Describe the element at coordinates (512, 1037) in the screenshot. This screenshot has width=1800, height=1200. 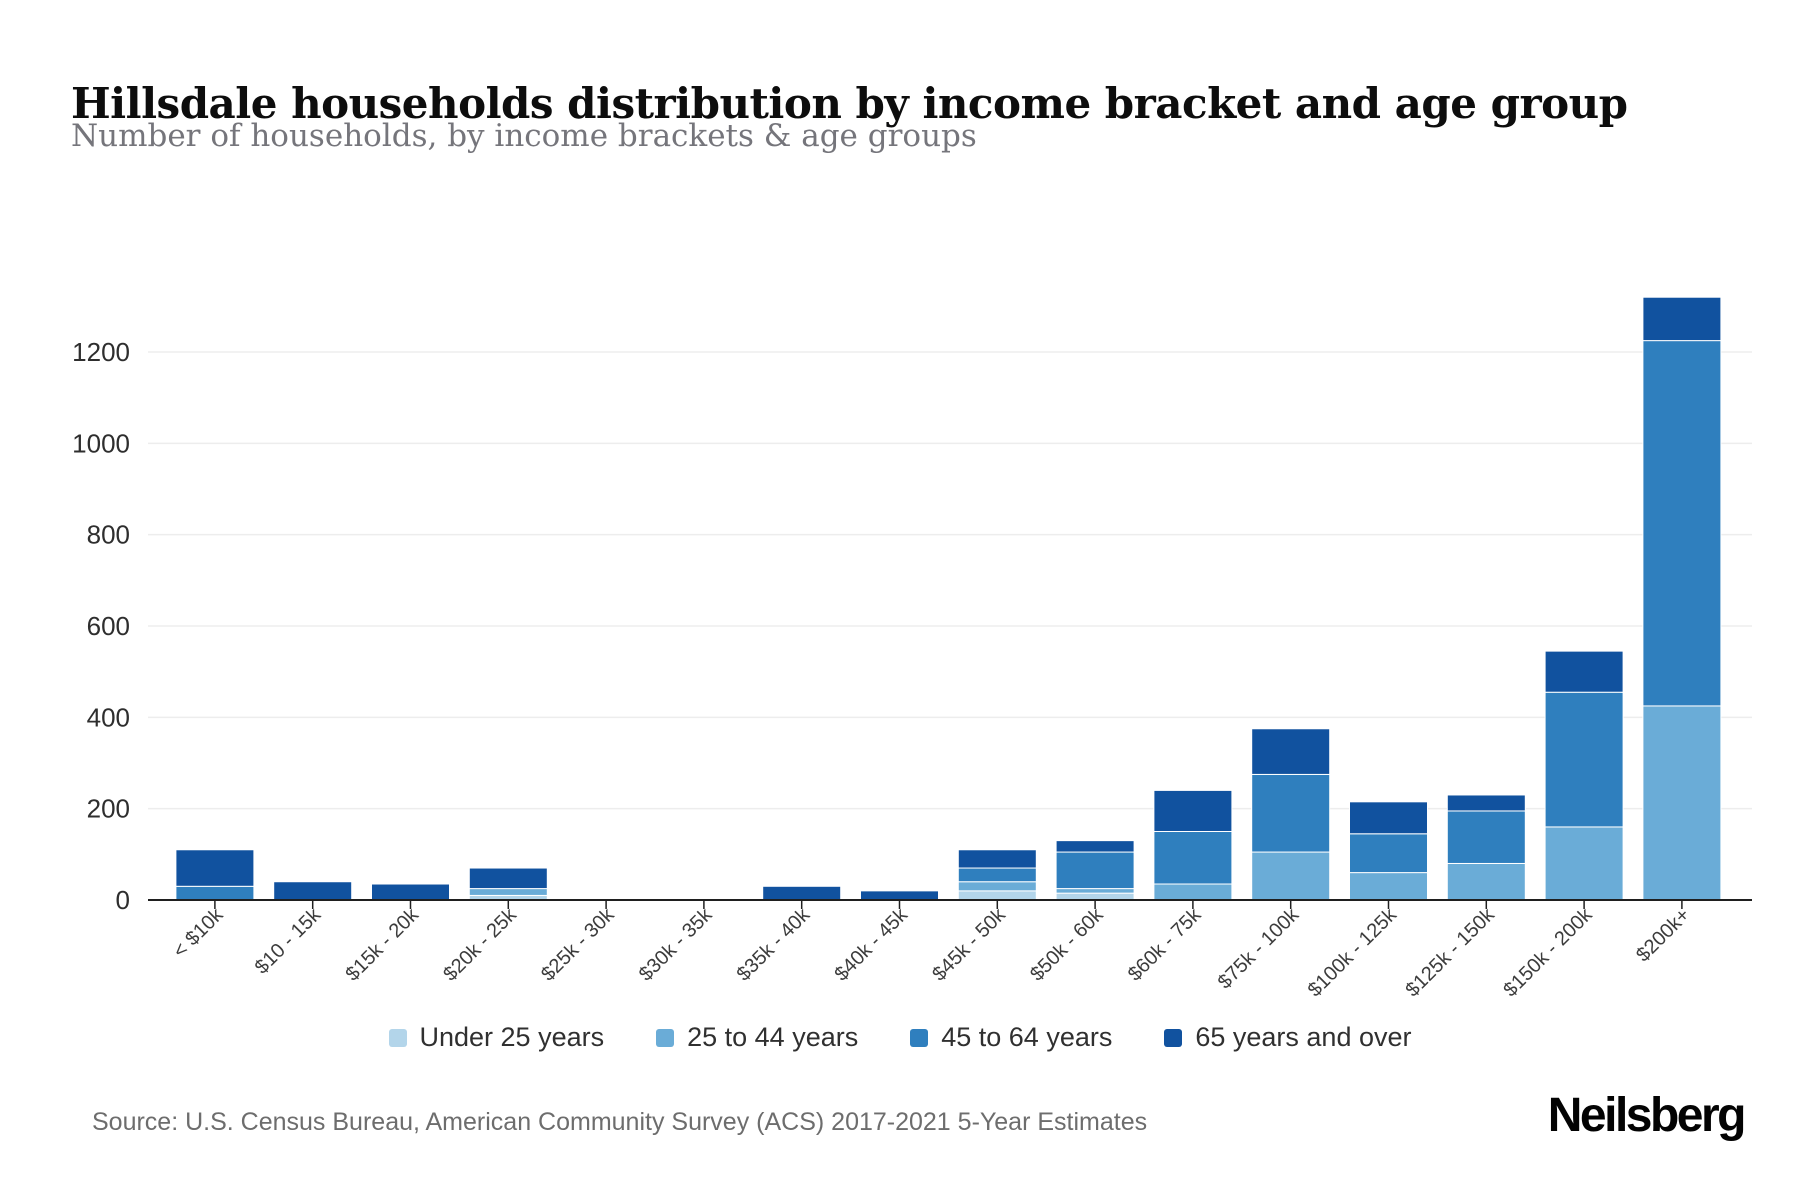
I see `legend-label: Under 25 years` at that location.